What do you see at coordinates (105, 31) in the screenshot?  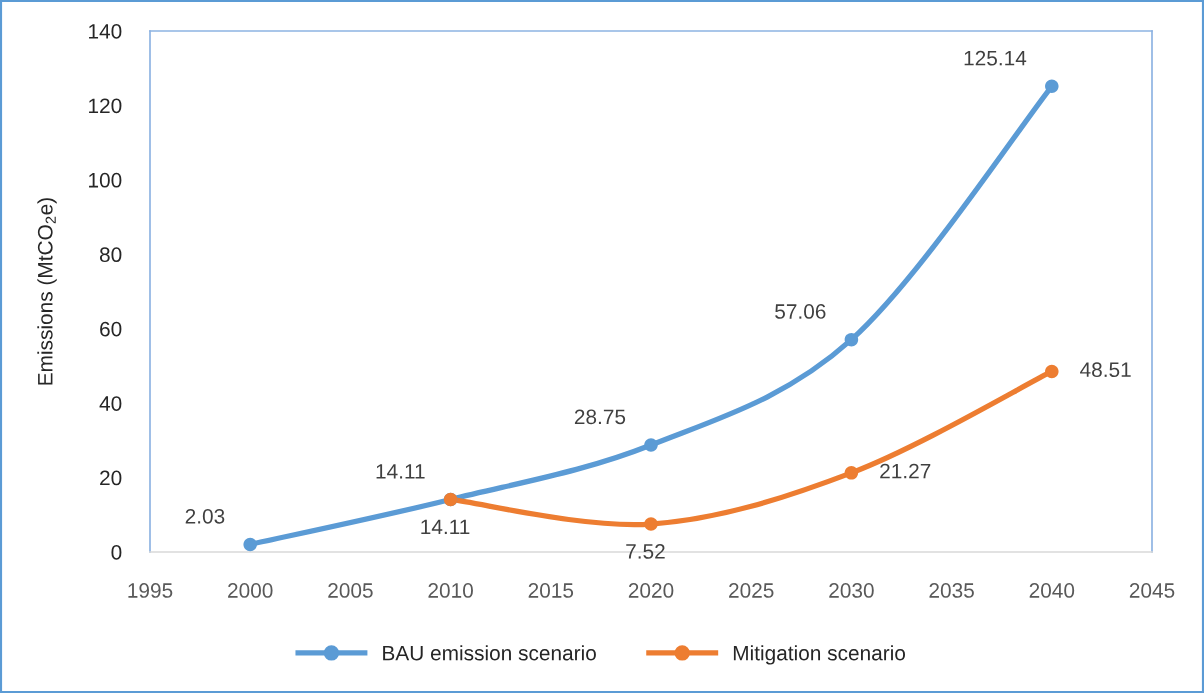 I see `y-tick-label: 140` at bounding box center [105, 31].